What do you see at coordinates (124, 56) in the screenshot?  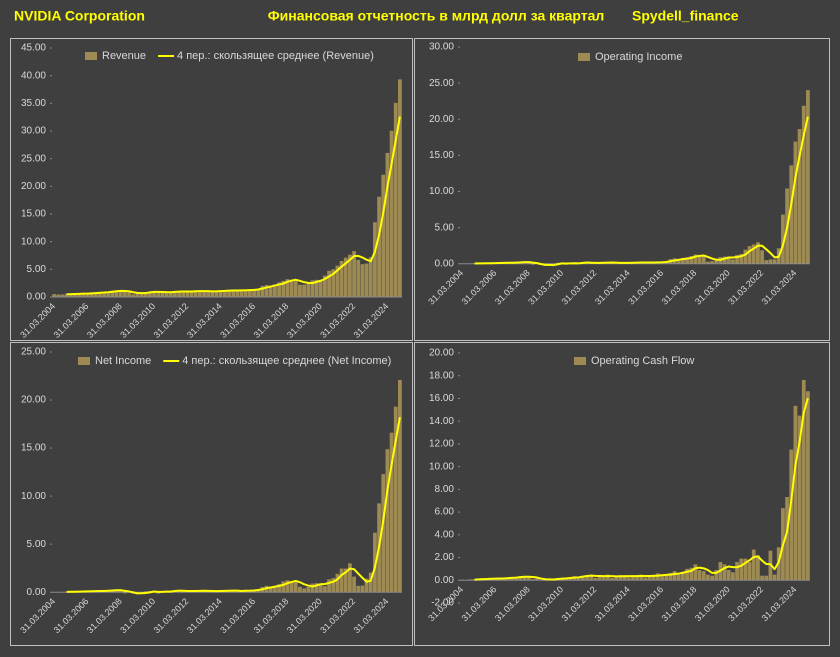 I see `legend-label: Revenue` at bounding box center [124, 56].